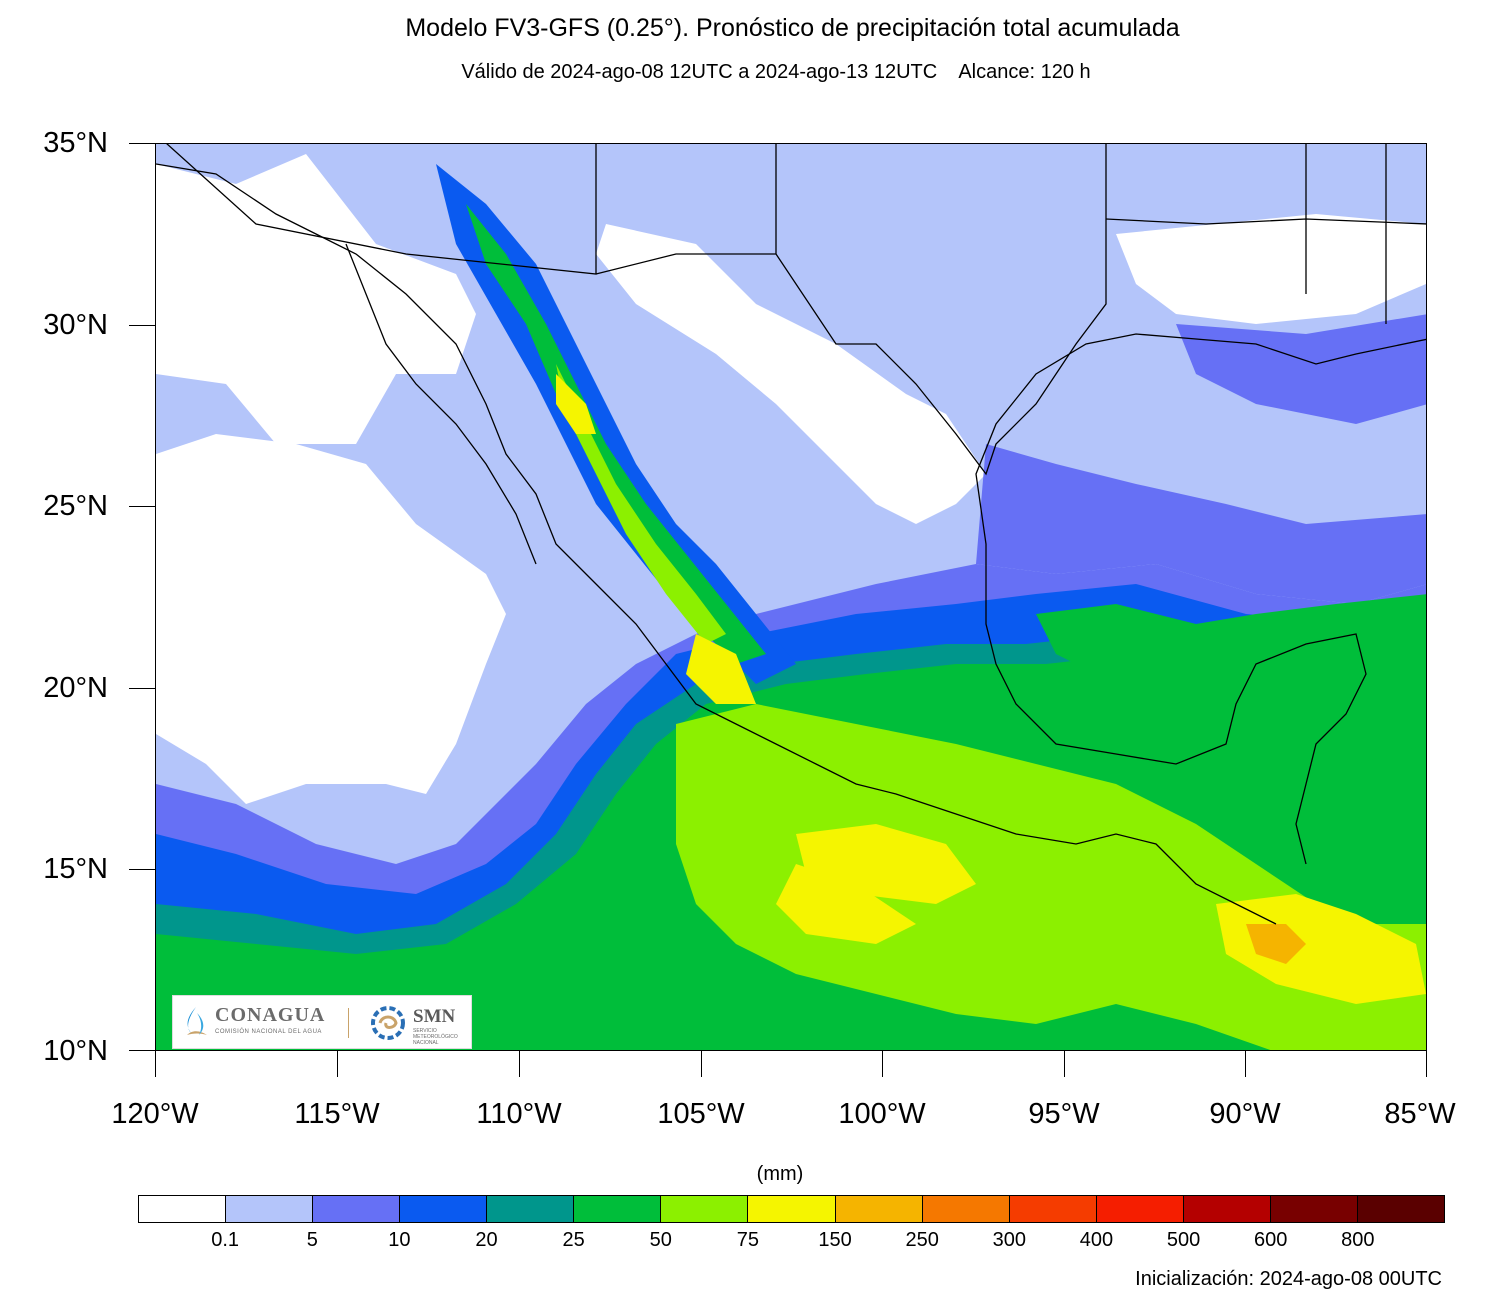  Describe the element at coordinates (316, 299) in the screenshot. I see `dry-area-baja-pacific` at that location.